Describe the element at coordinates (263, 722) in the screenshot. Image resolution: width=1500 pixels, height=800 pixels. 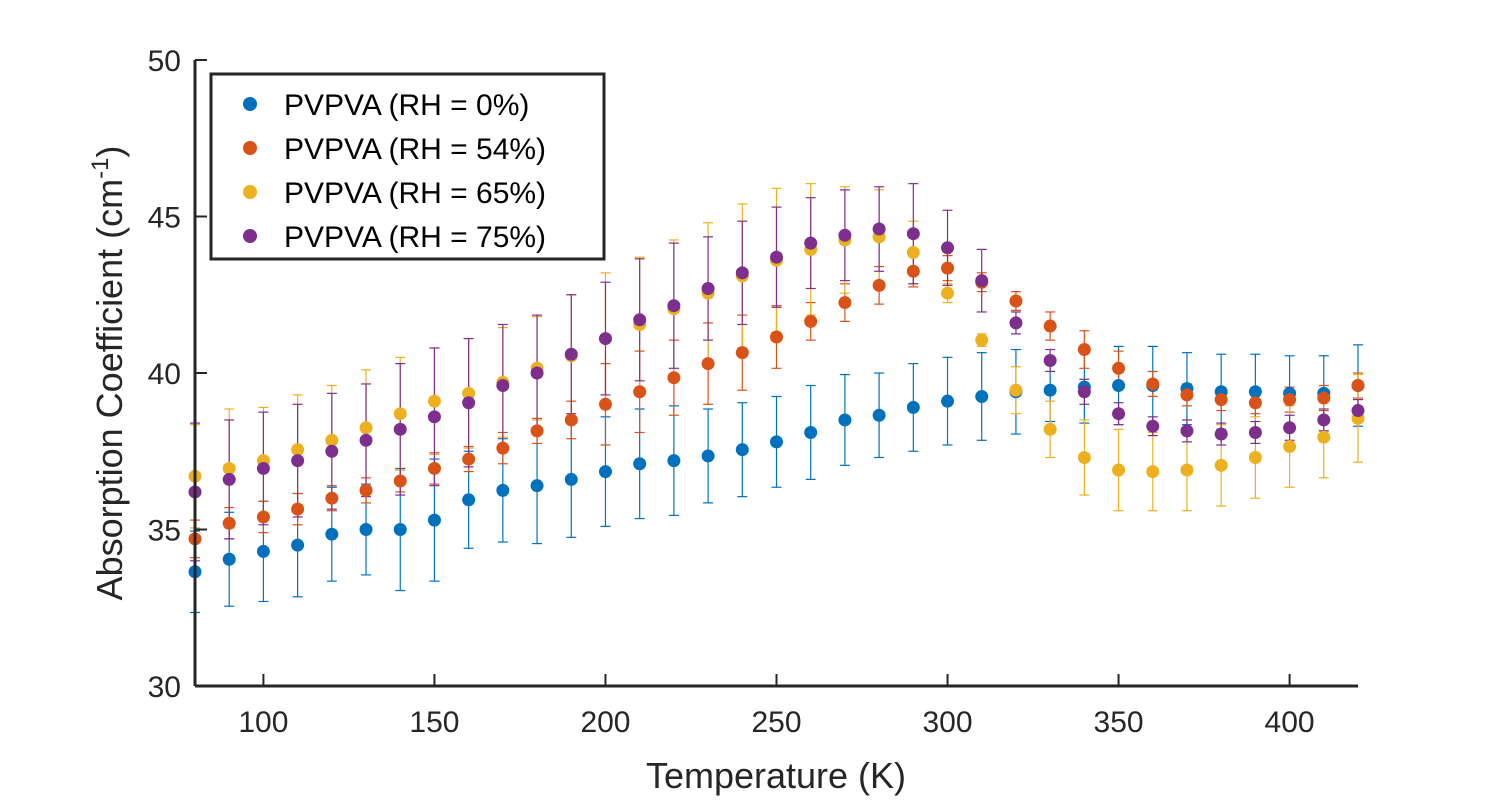
I see `x-tick-label: 100` at that location.